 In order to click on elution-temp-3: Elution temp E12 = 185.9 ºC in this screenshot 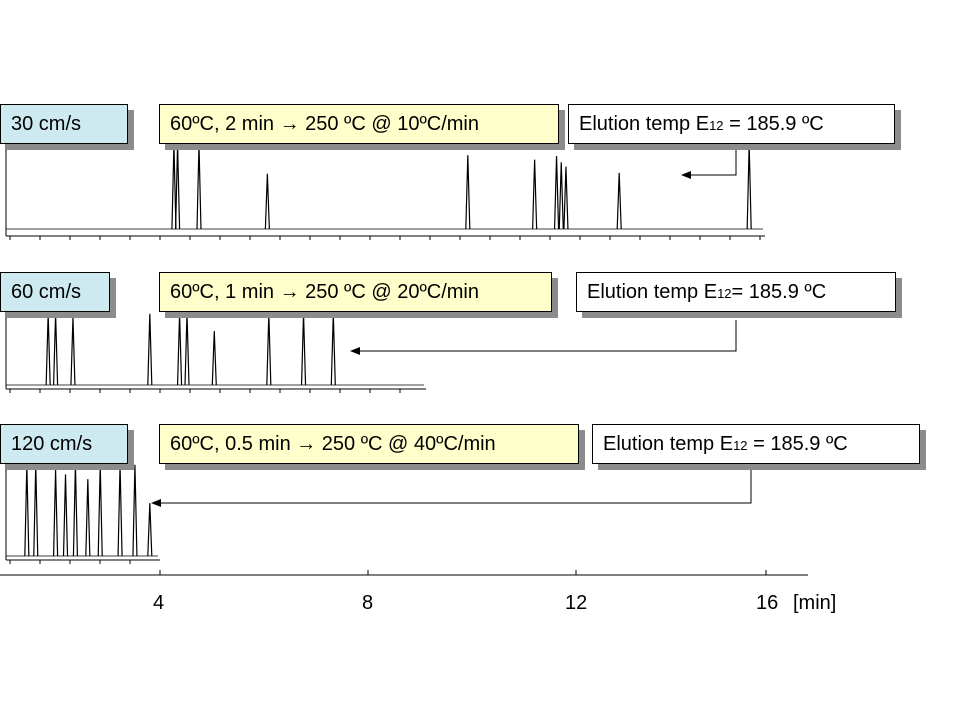, I will do `click(756, 444)`.